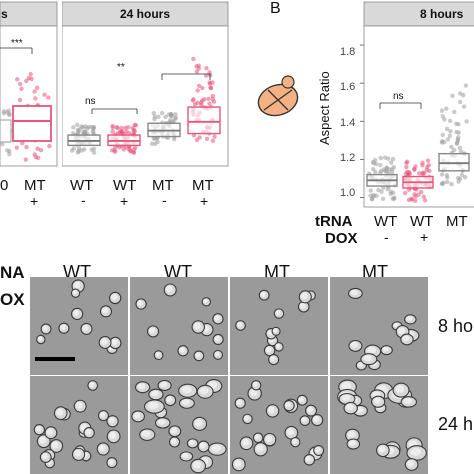  What do you see at coordinates (164, 200) in the screenshot?
I see `x-dox-24h-3: -` at bounding box center [164, 200].